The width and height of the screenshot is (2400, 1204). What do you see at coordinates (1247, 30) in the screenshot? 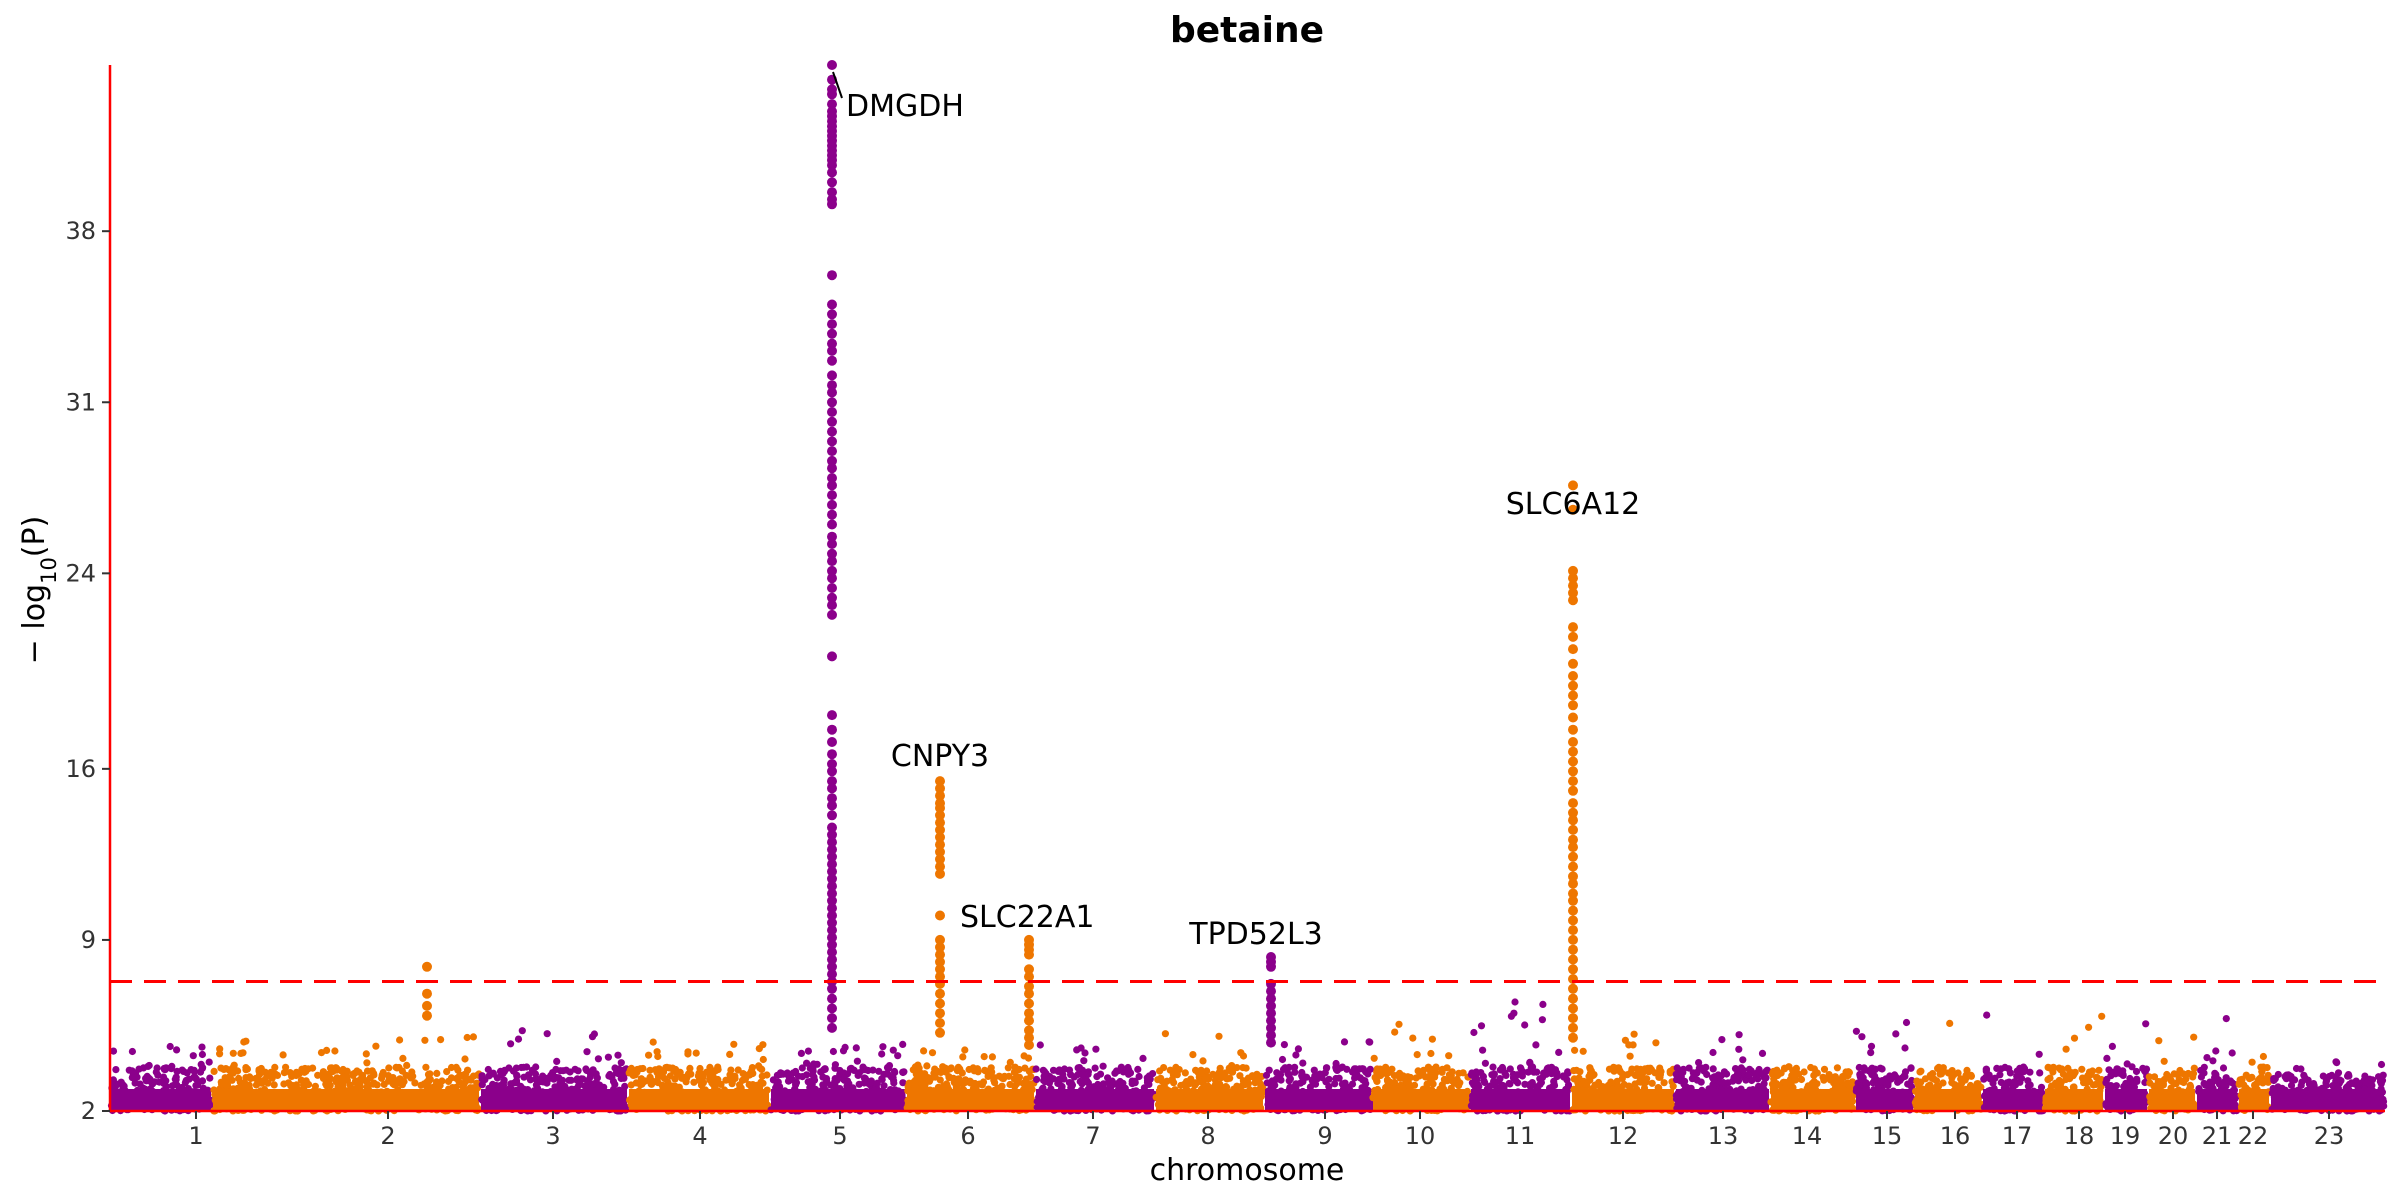
I see `chart-title: betaine` at bounding box center [1247, 30].